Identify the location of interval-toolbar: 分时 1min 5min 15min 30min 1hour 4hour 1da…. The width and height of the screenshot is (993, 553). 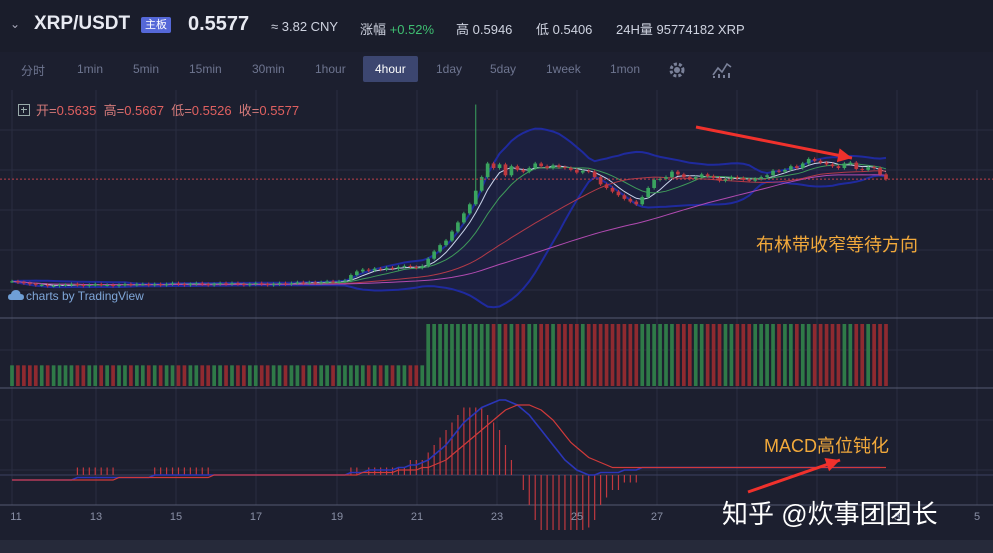
(496, 70).